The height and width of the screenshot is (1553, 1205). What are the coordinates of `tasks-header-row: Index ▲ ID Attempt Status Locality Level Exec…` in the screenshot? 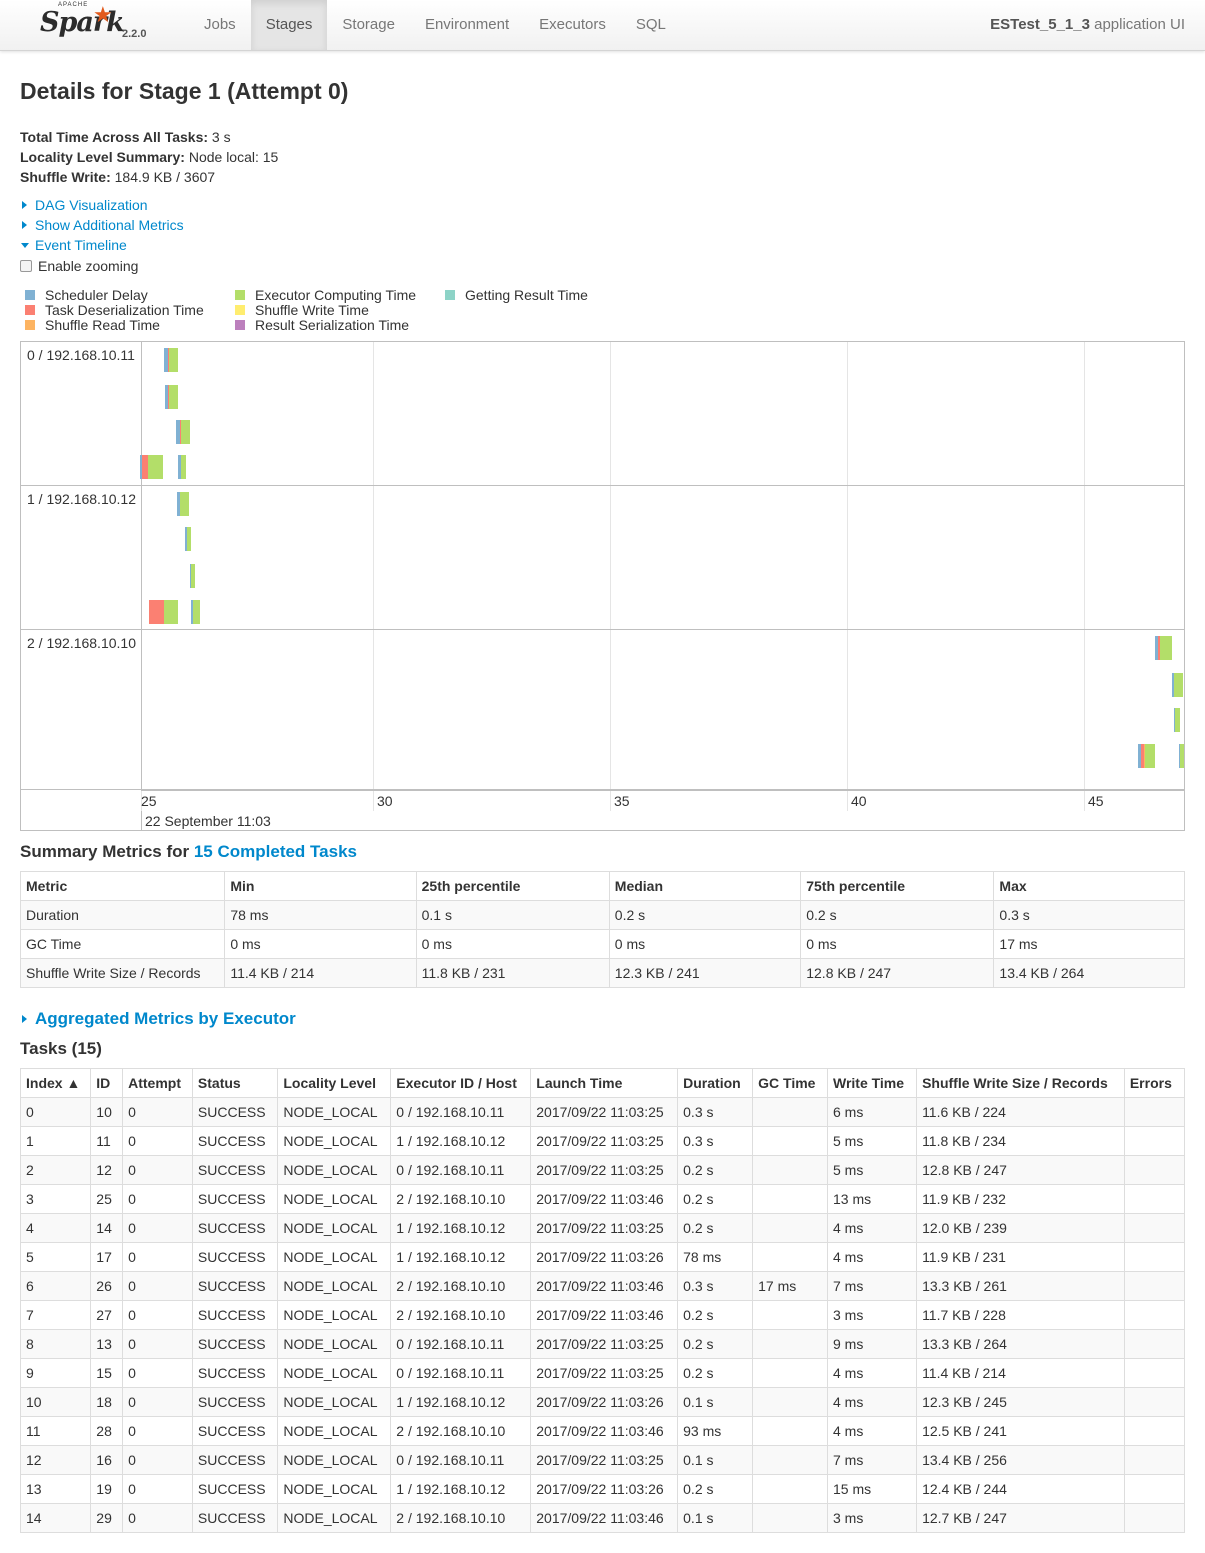 It's located at (602, 1083).